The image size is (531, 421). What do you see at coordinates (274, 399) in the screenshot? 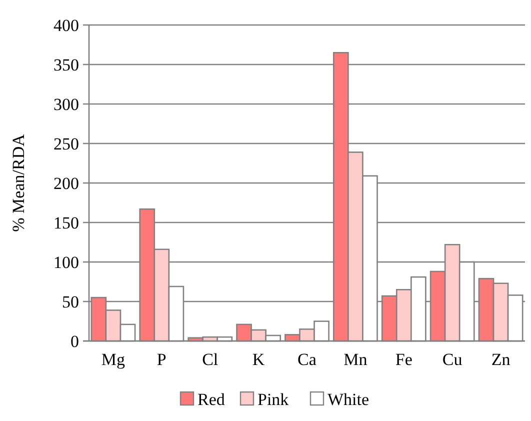
I see `legend-label: Pink` at bounding box center [274, 399].